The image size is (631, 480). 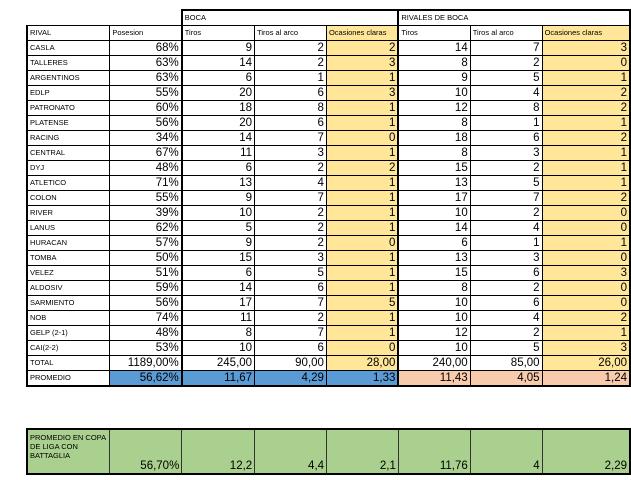 What do you see at coordinates (218, 228) in the screenshot?
I see `cell-boca-tiros: 5` at bounding box center [218, 228].